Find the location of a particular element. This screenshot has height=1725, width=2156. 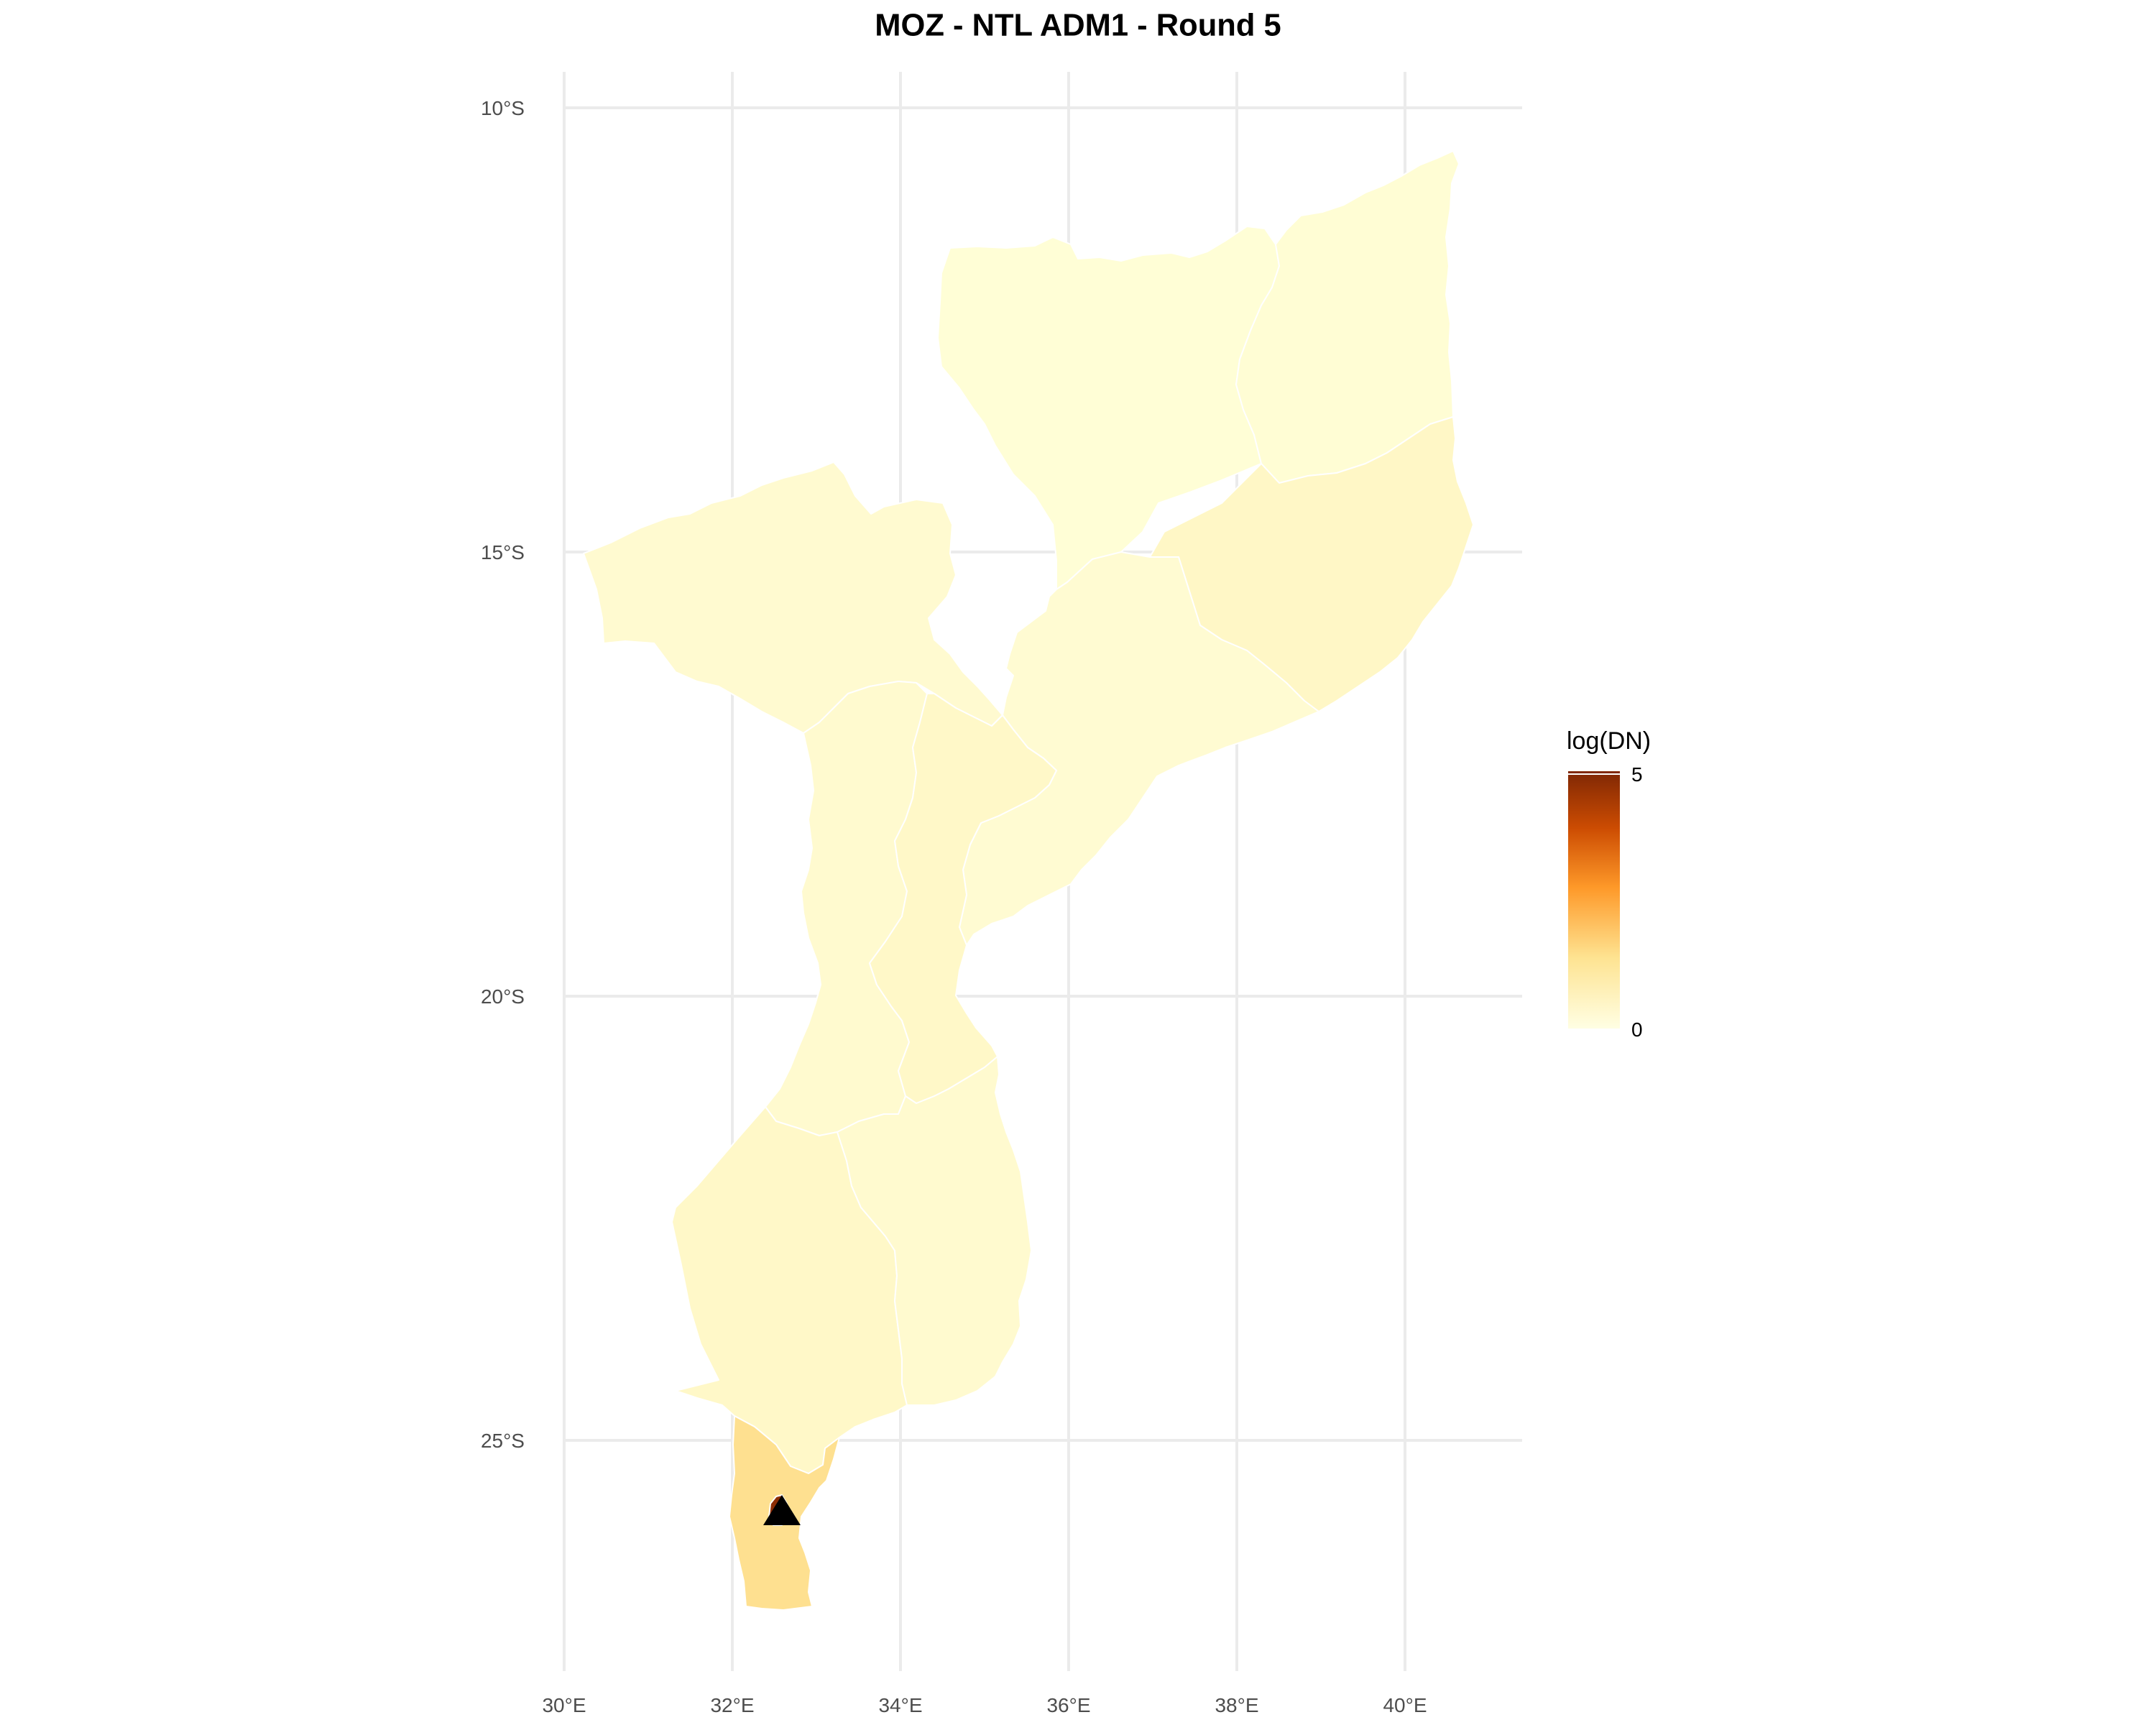

legend-min-label: 0 is located at coordinates (1637, 1029).